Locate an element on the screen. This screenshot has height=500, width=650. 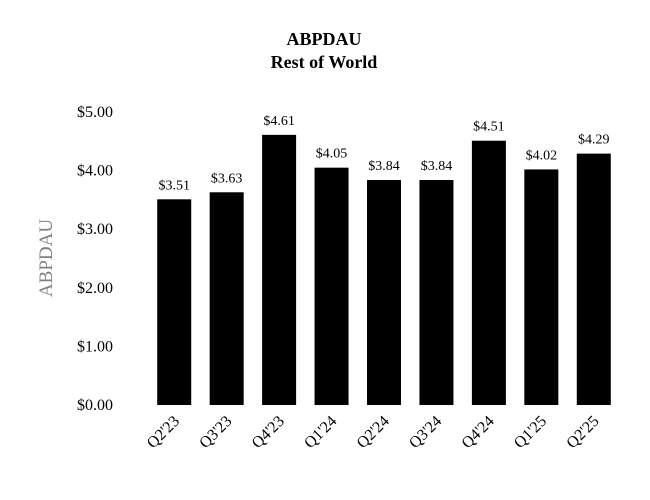
x-tick-label: Q2'25 is located at coordinates (582, 432).